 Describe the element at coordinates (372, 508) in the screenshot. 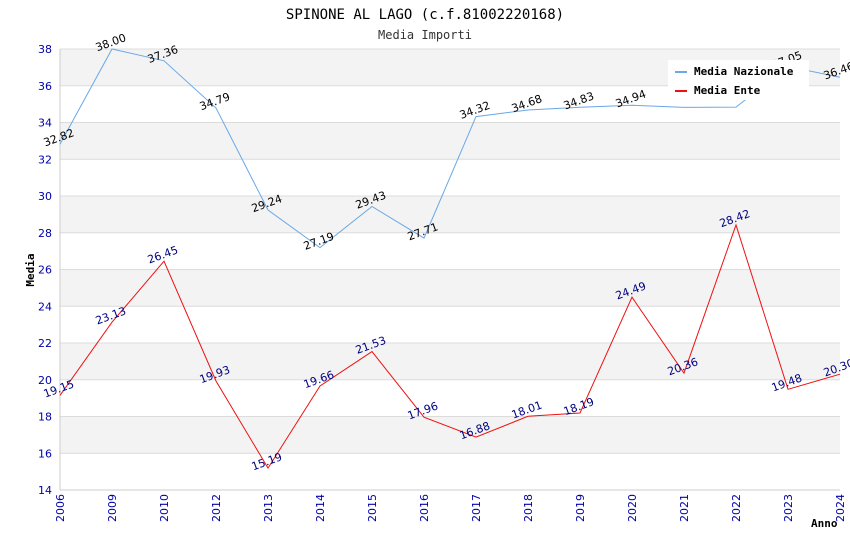

I see `x-tick-label: 2015` at that location.